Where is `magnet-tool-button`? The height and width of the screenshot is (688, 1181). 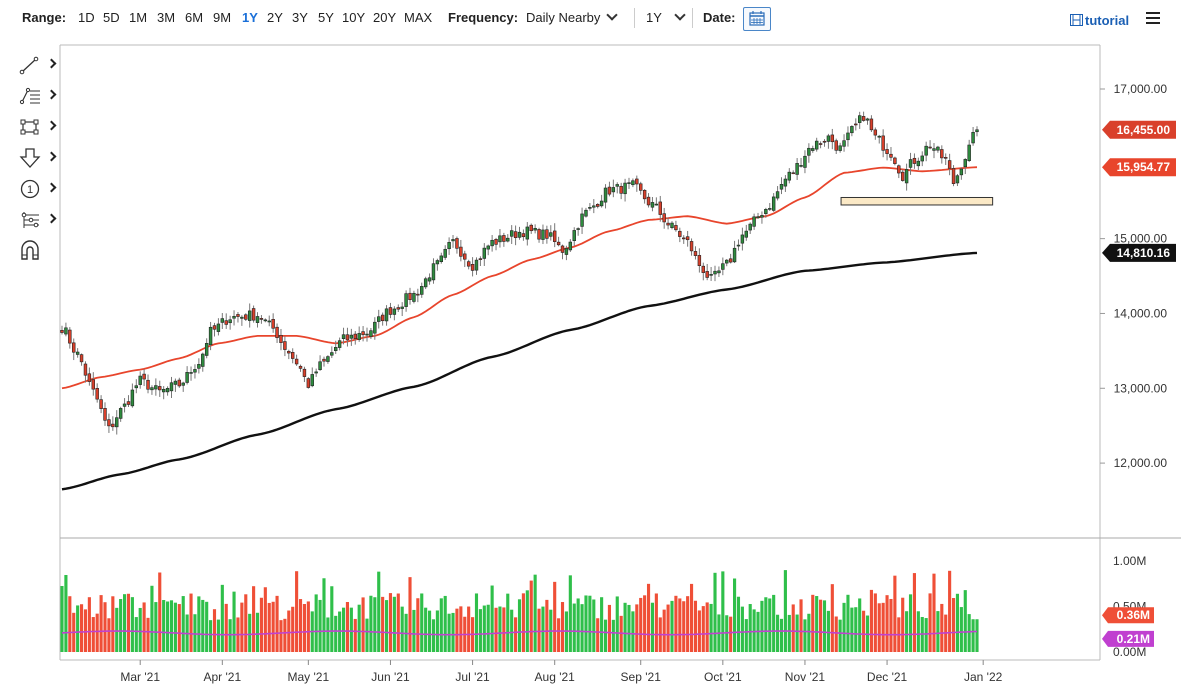
magnet-tool-button is located at coordinates (38, 251).